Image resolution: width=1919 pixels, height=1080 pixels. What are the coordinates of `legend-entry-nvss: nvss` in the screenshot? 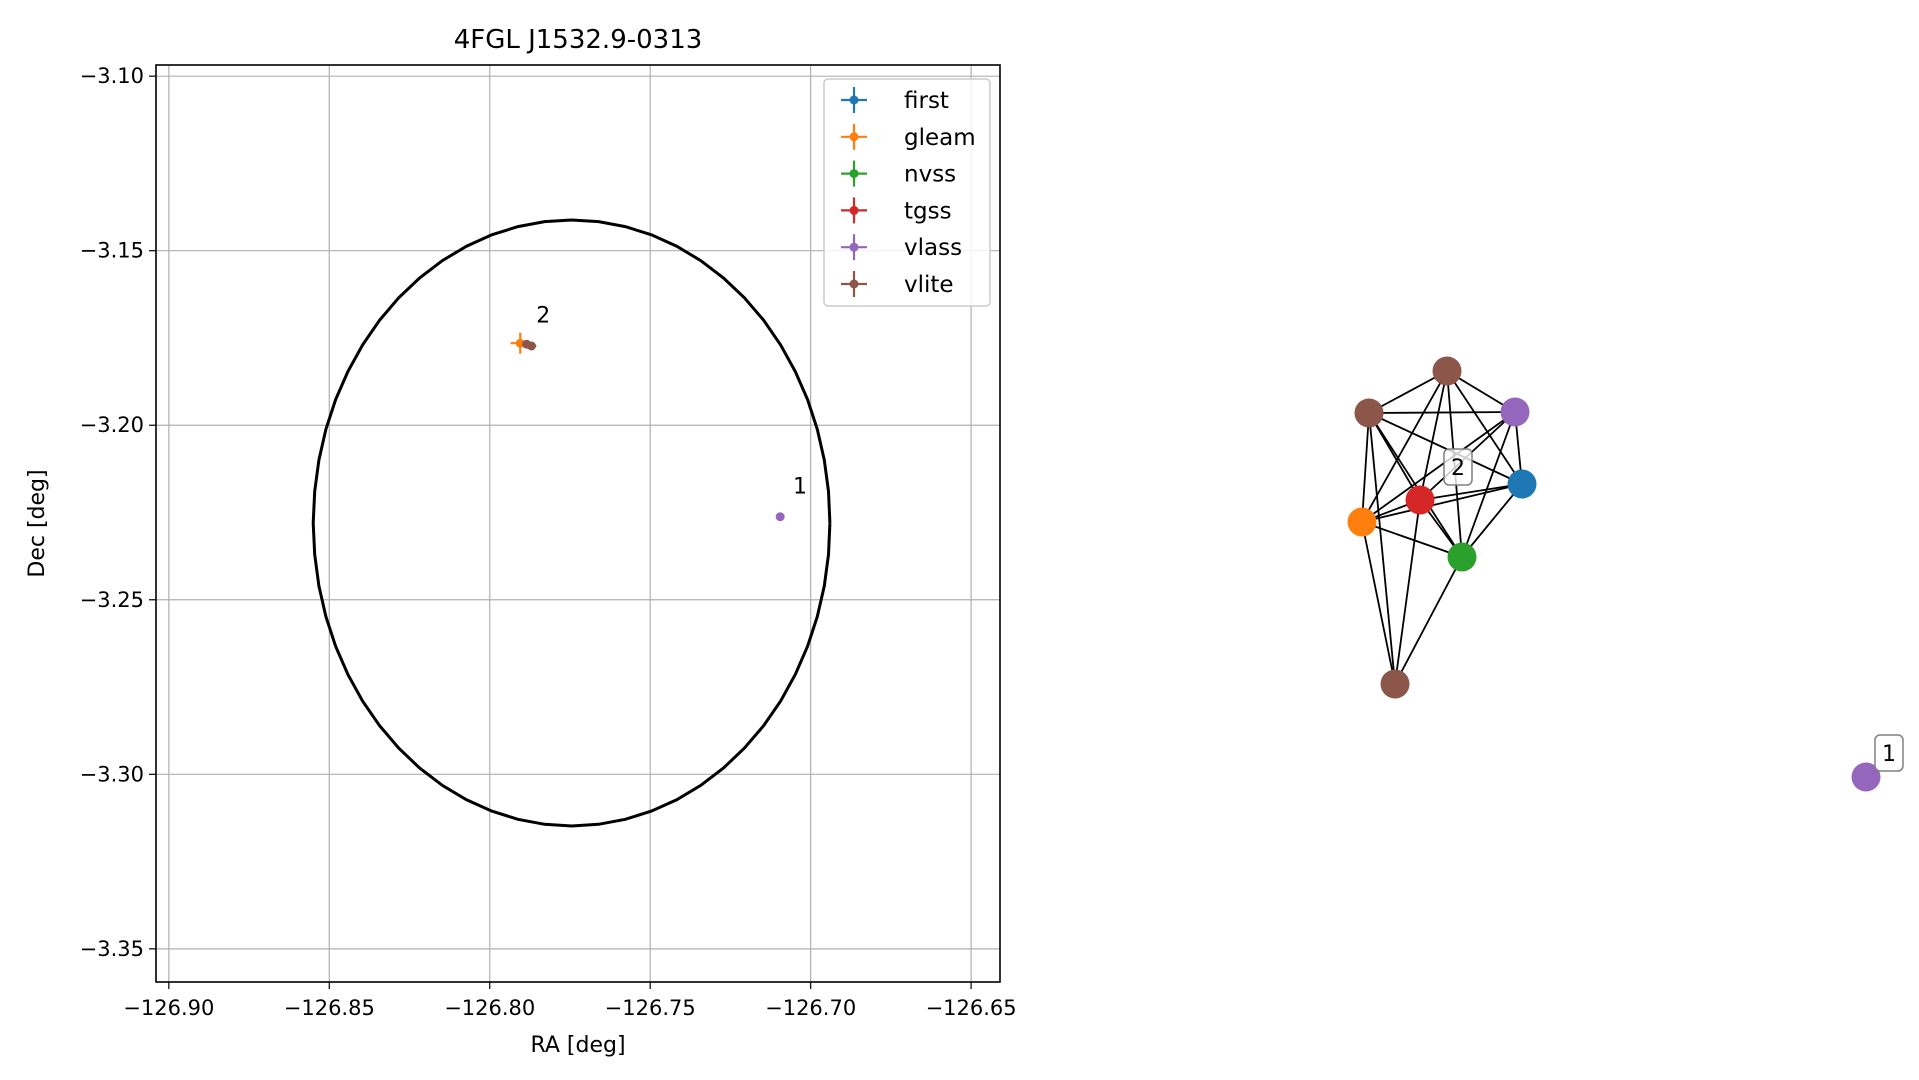 It's located at (930, 175).